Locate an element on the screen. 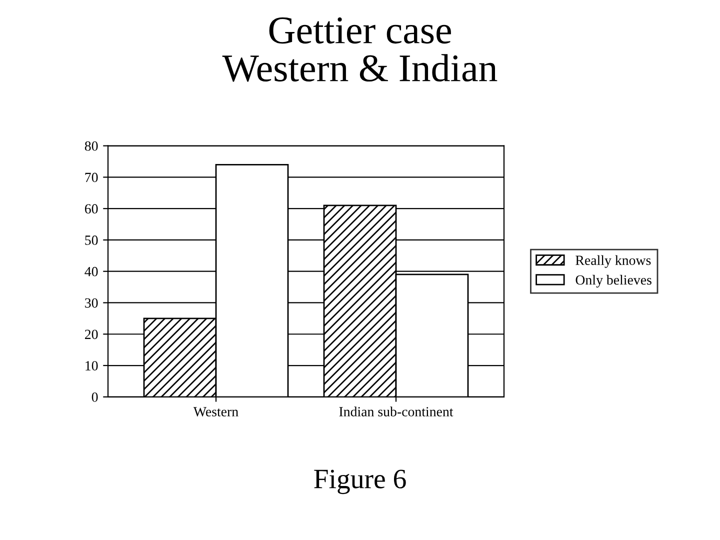 The image size is (720, 540). legend-label: Really knows is located at coordinates (613, 261).